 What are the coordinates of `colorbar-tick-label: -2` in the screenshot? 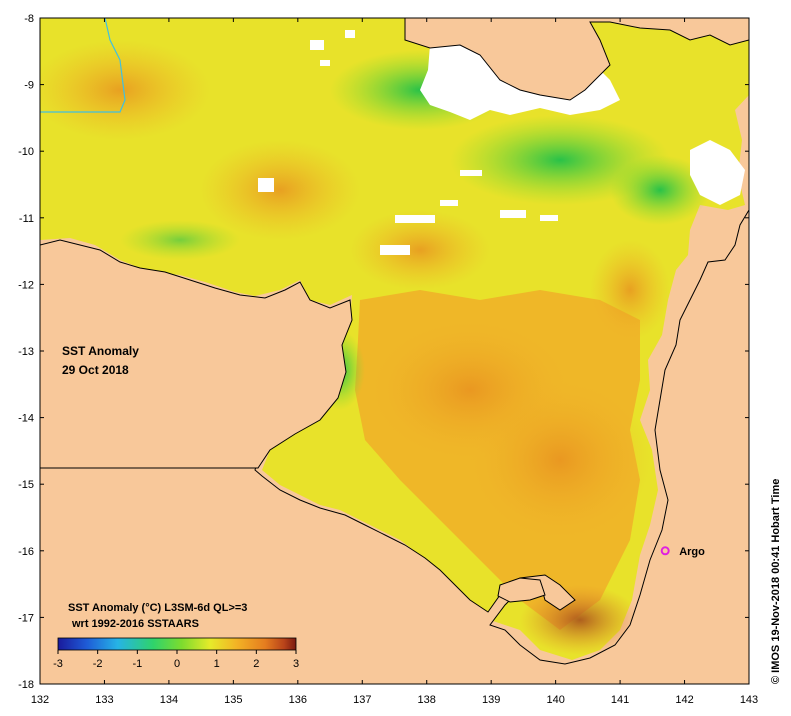 It's located at (98, 664).